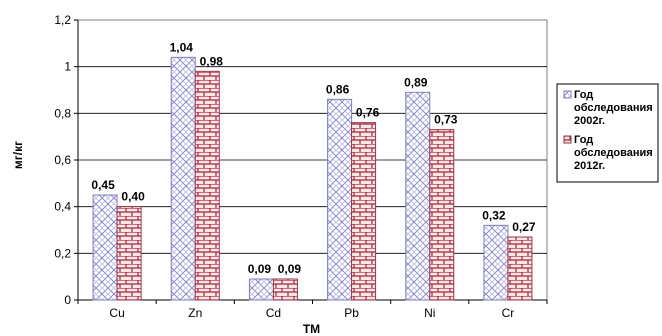  Describe the element at coordinates (103, 185) in the screenshot. I see `data-label: 0,45` at that location.